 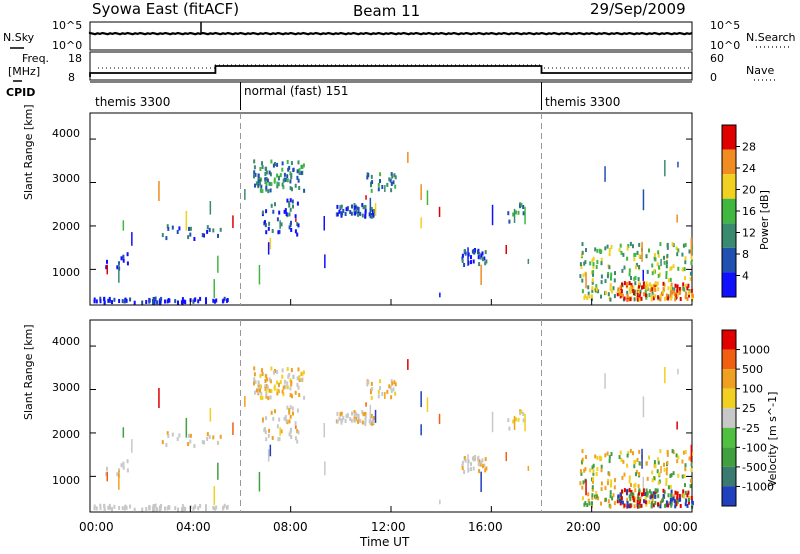 I want to click on power-colorbar-tick-label: 20, so click(x=749, y=190).